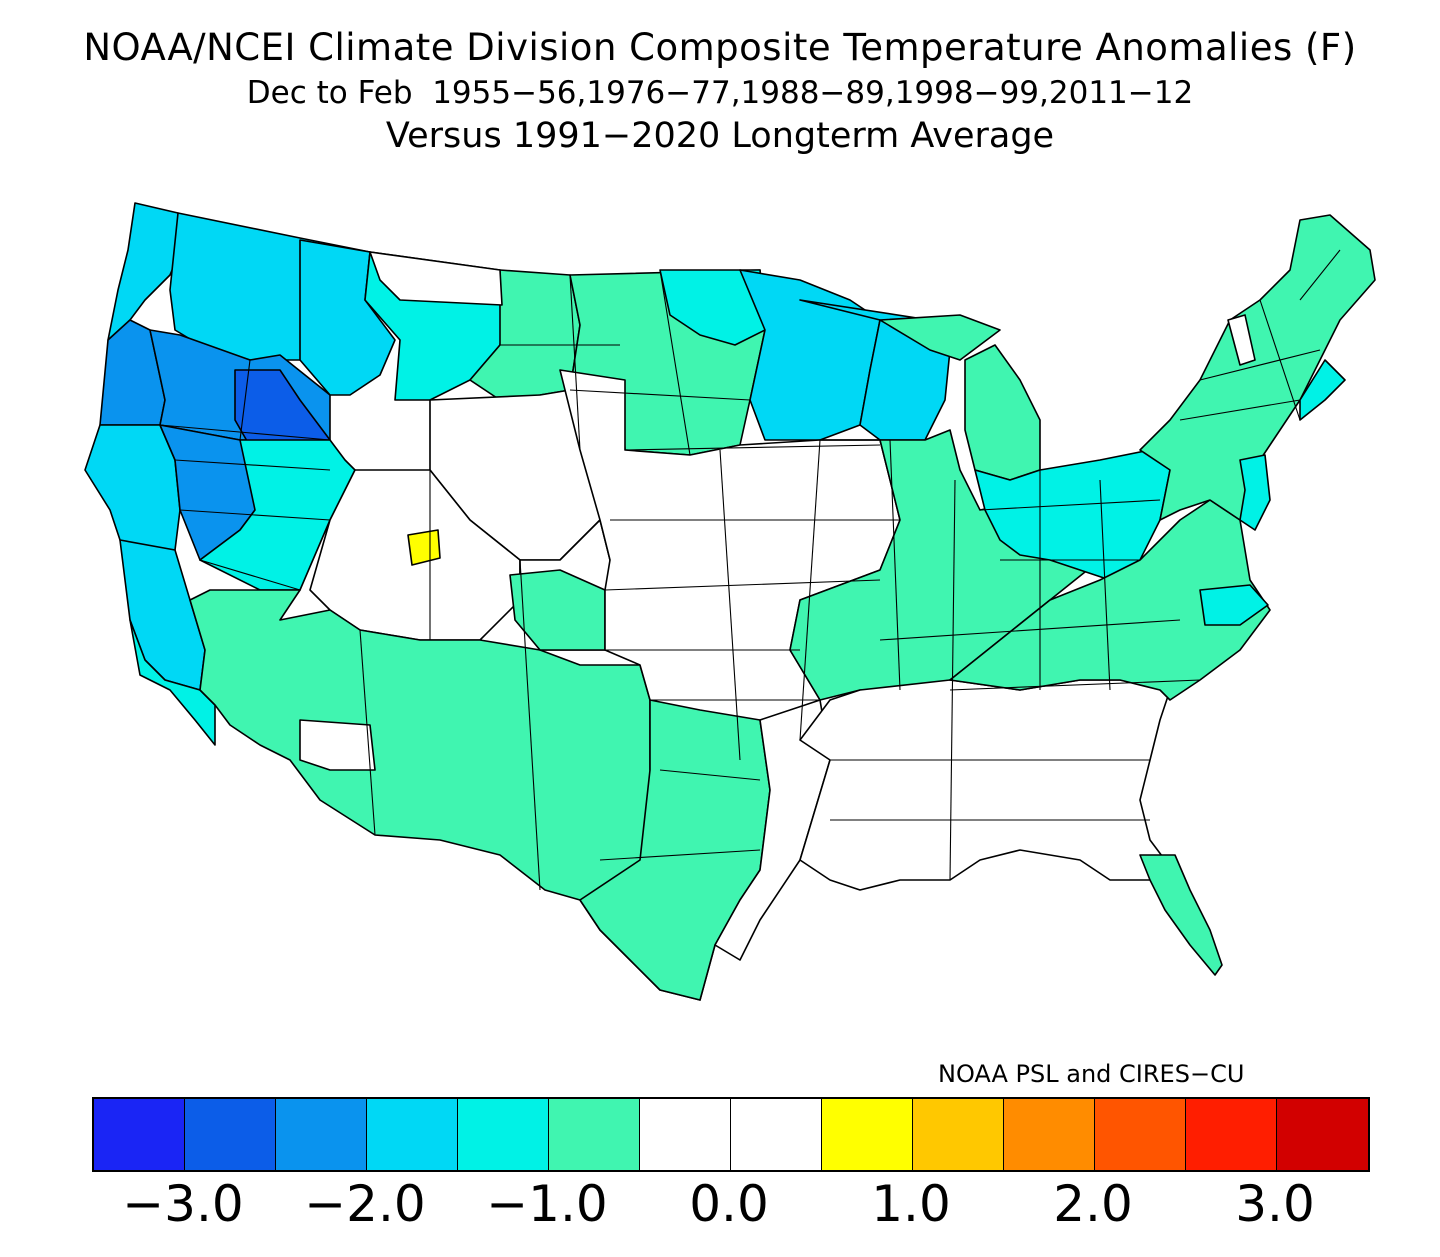 The height and width of the screenshot is (1257, 1440). What do you see at coordinates (365, 1204) in the screenshot?
I see `color-scale-tick-label: −2.0` at bounding box center [365, 1204].